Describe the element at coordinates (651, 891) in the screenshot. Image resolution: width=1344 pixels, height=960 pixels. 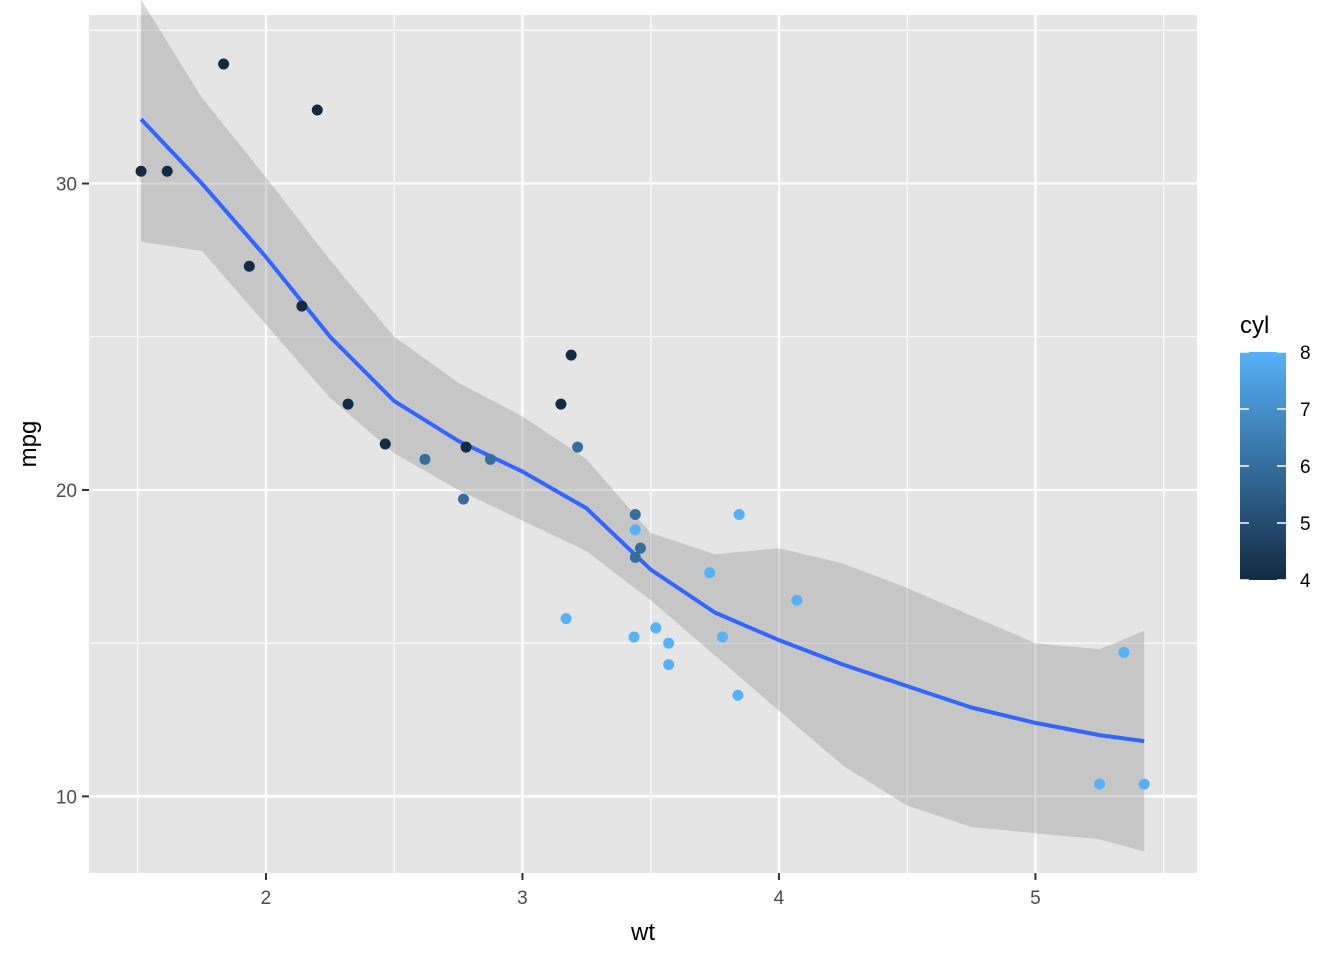
I see `x-axis: 2 3 4 5` at that location.